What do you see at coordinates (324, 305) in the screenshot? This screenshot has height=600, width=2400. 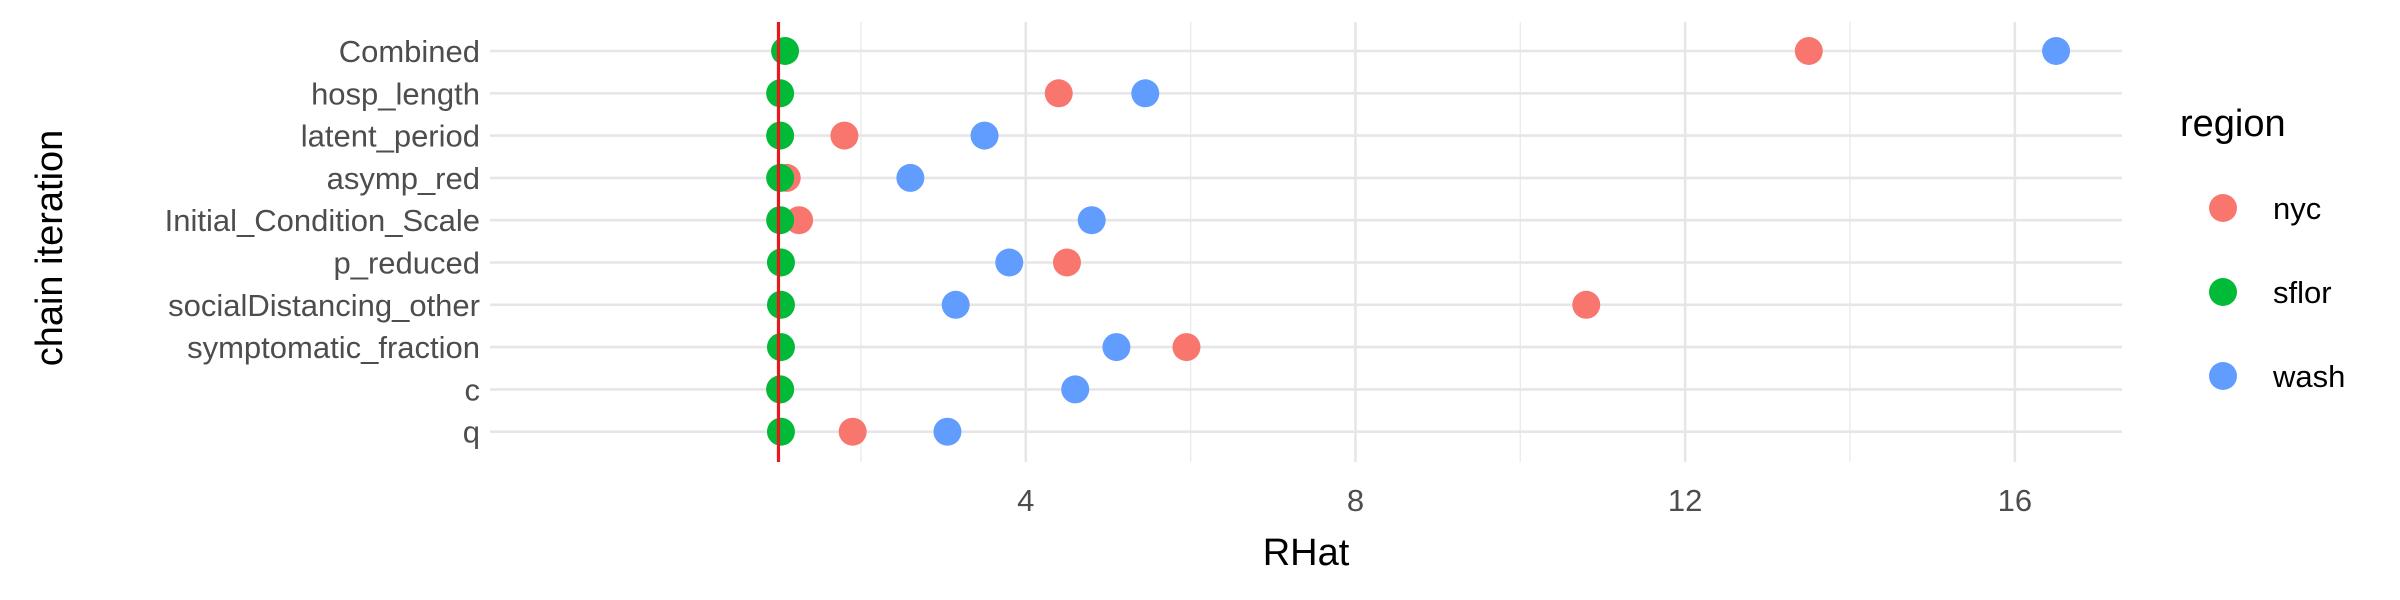 I see `y-tick-label: socialDistancing_other` at bounding box center [324, 305].